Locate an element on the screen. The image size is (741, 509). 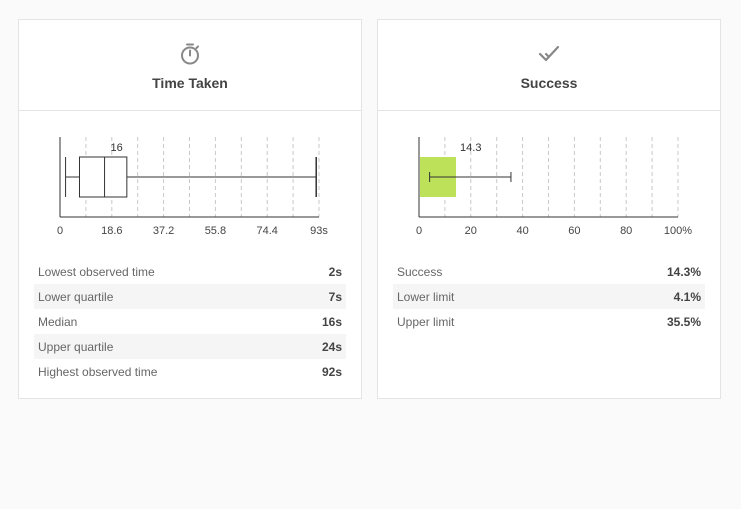
stat-value: 14.3% is located at coordinates (683, 271).